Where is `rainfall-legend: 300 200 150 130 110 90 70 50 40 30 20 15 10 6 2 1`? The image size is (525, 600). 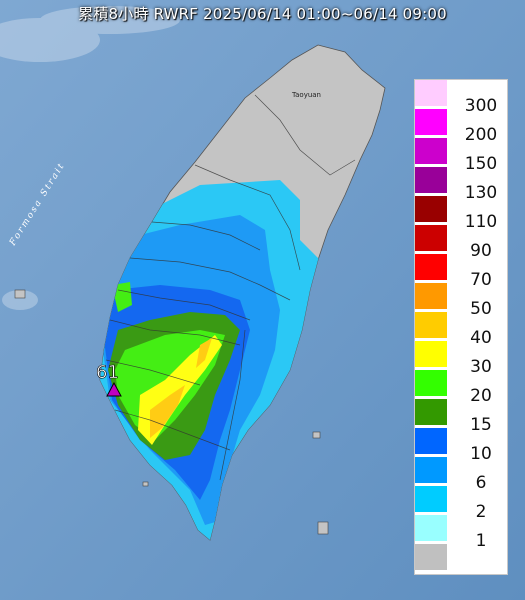 rainfall-legend: 300 200 150 130 110 90 70 50 40 30 20 15 10 6 2 1 is located at coordinates (461, 327).